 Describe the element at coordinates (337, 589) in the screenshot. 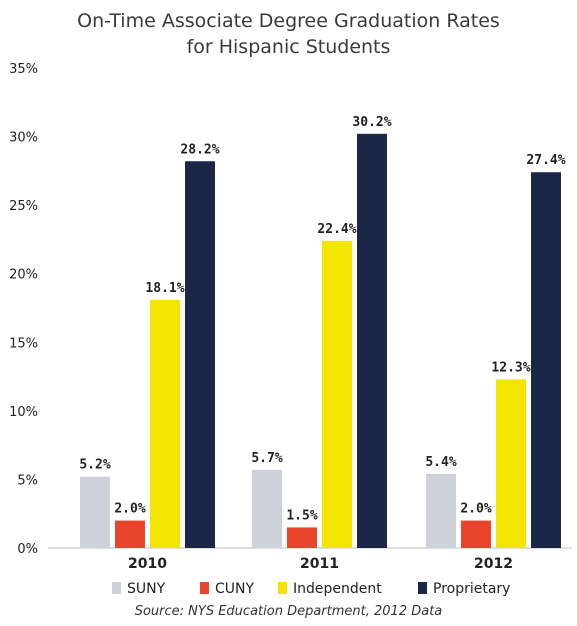

I see `legend-label-independent: Independent` at that location.